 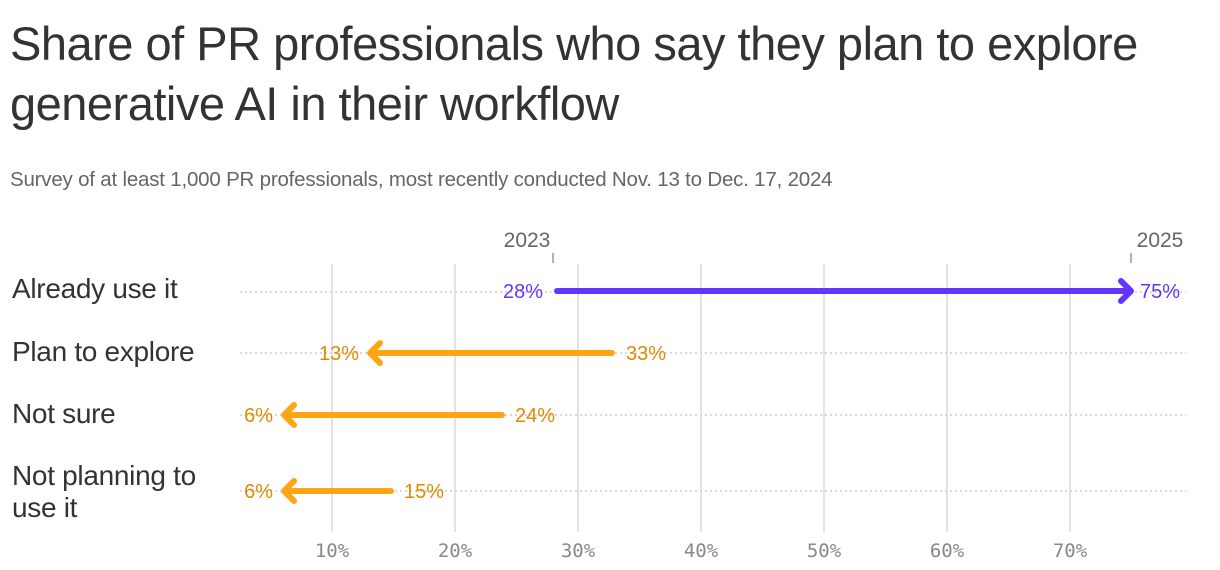 What do you see at coordinates (1070, 551) in the screenshot?
I see `x-tick-label: 70%` at bounding box center [1070, 551].